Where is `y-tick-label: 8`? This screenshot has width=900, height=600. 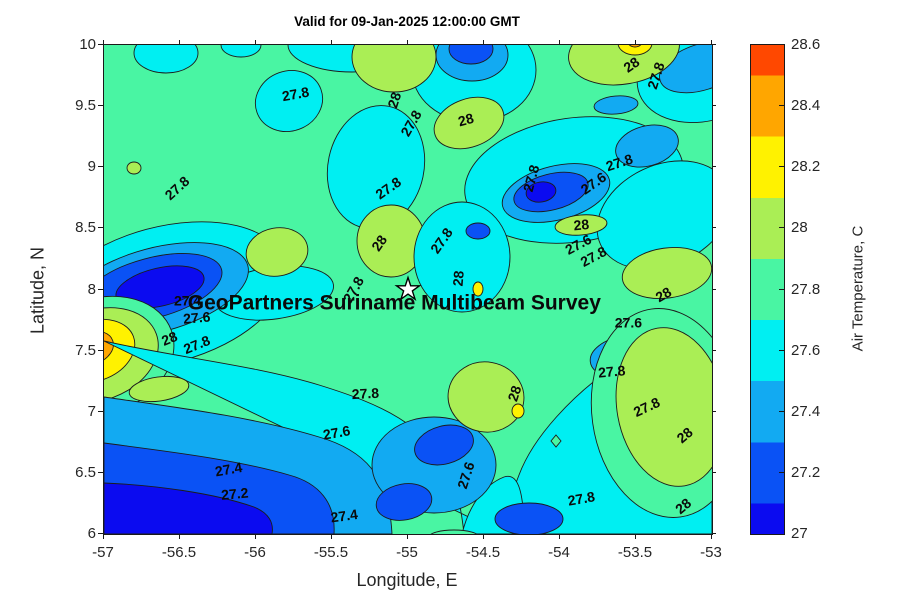
y-tick-label: 8 is located at coordinates (91, 289).